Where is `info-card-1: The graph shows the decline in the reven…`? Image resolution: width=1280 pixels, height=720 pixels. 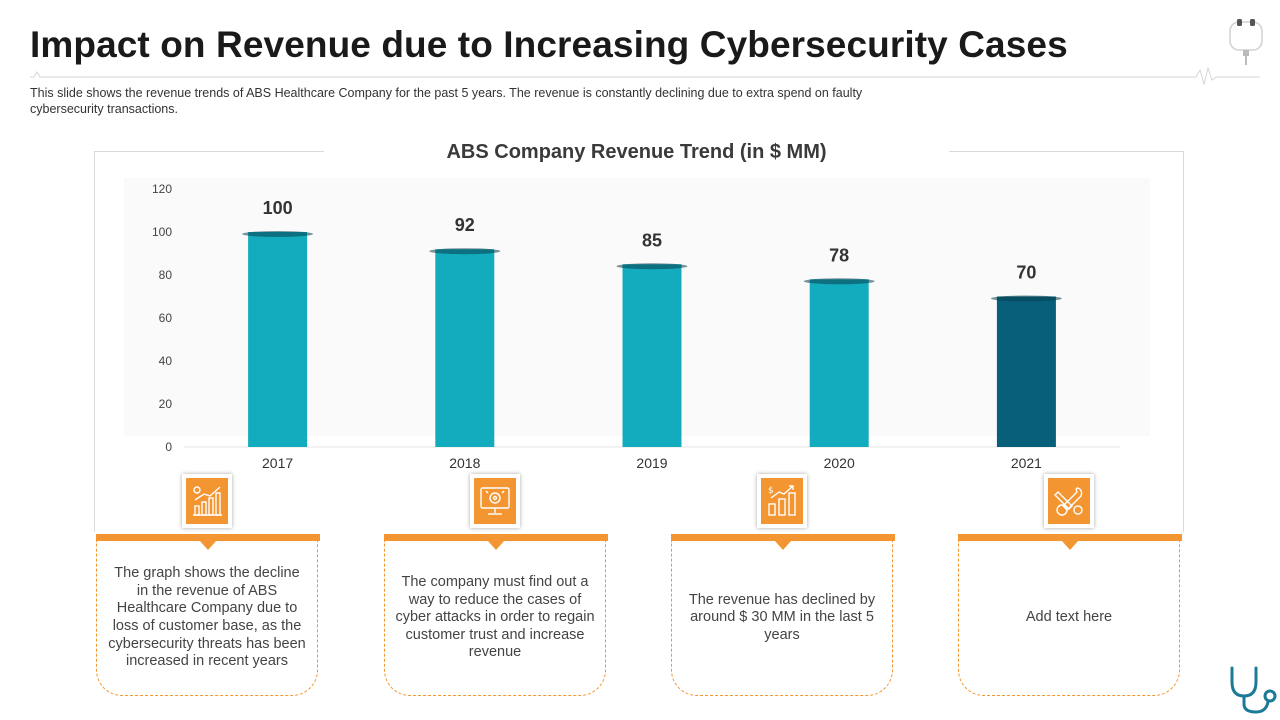 info-card-1: The graph shows the decline in the reven… is located at coordinates (208, 585).